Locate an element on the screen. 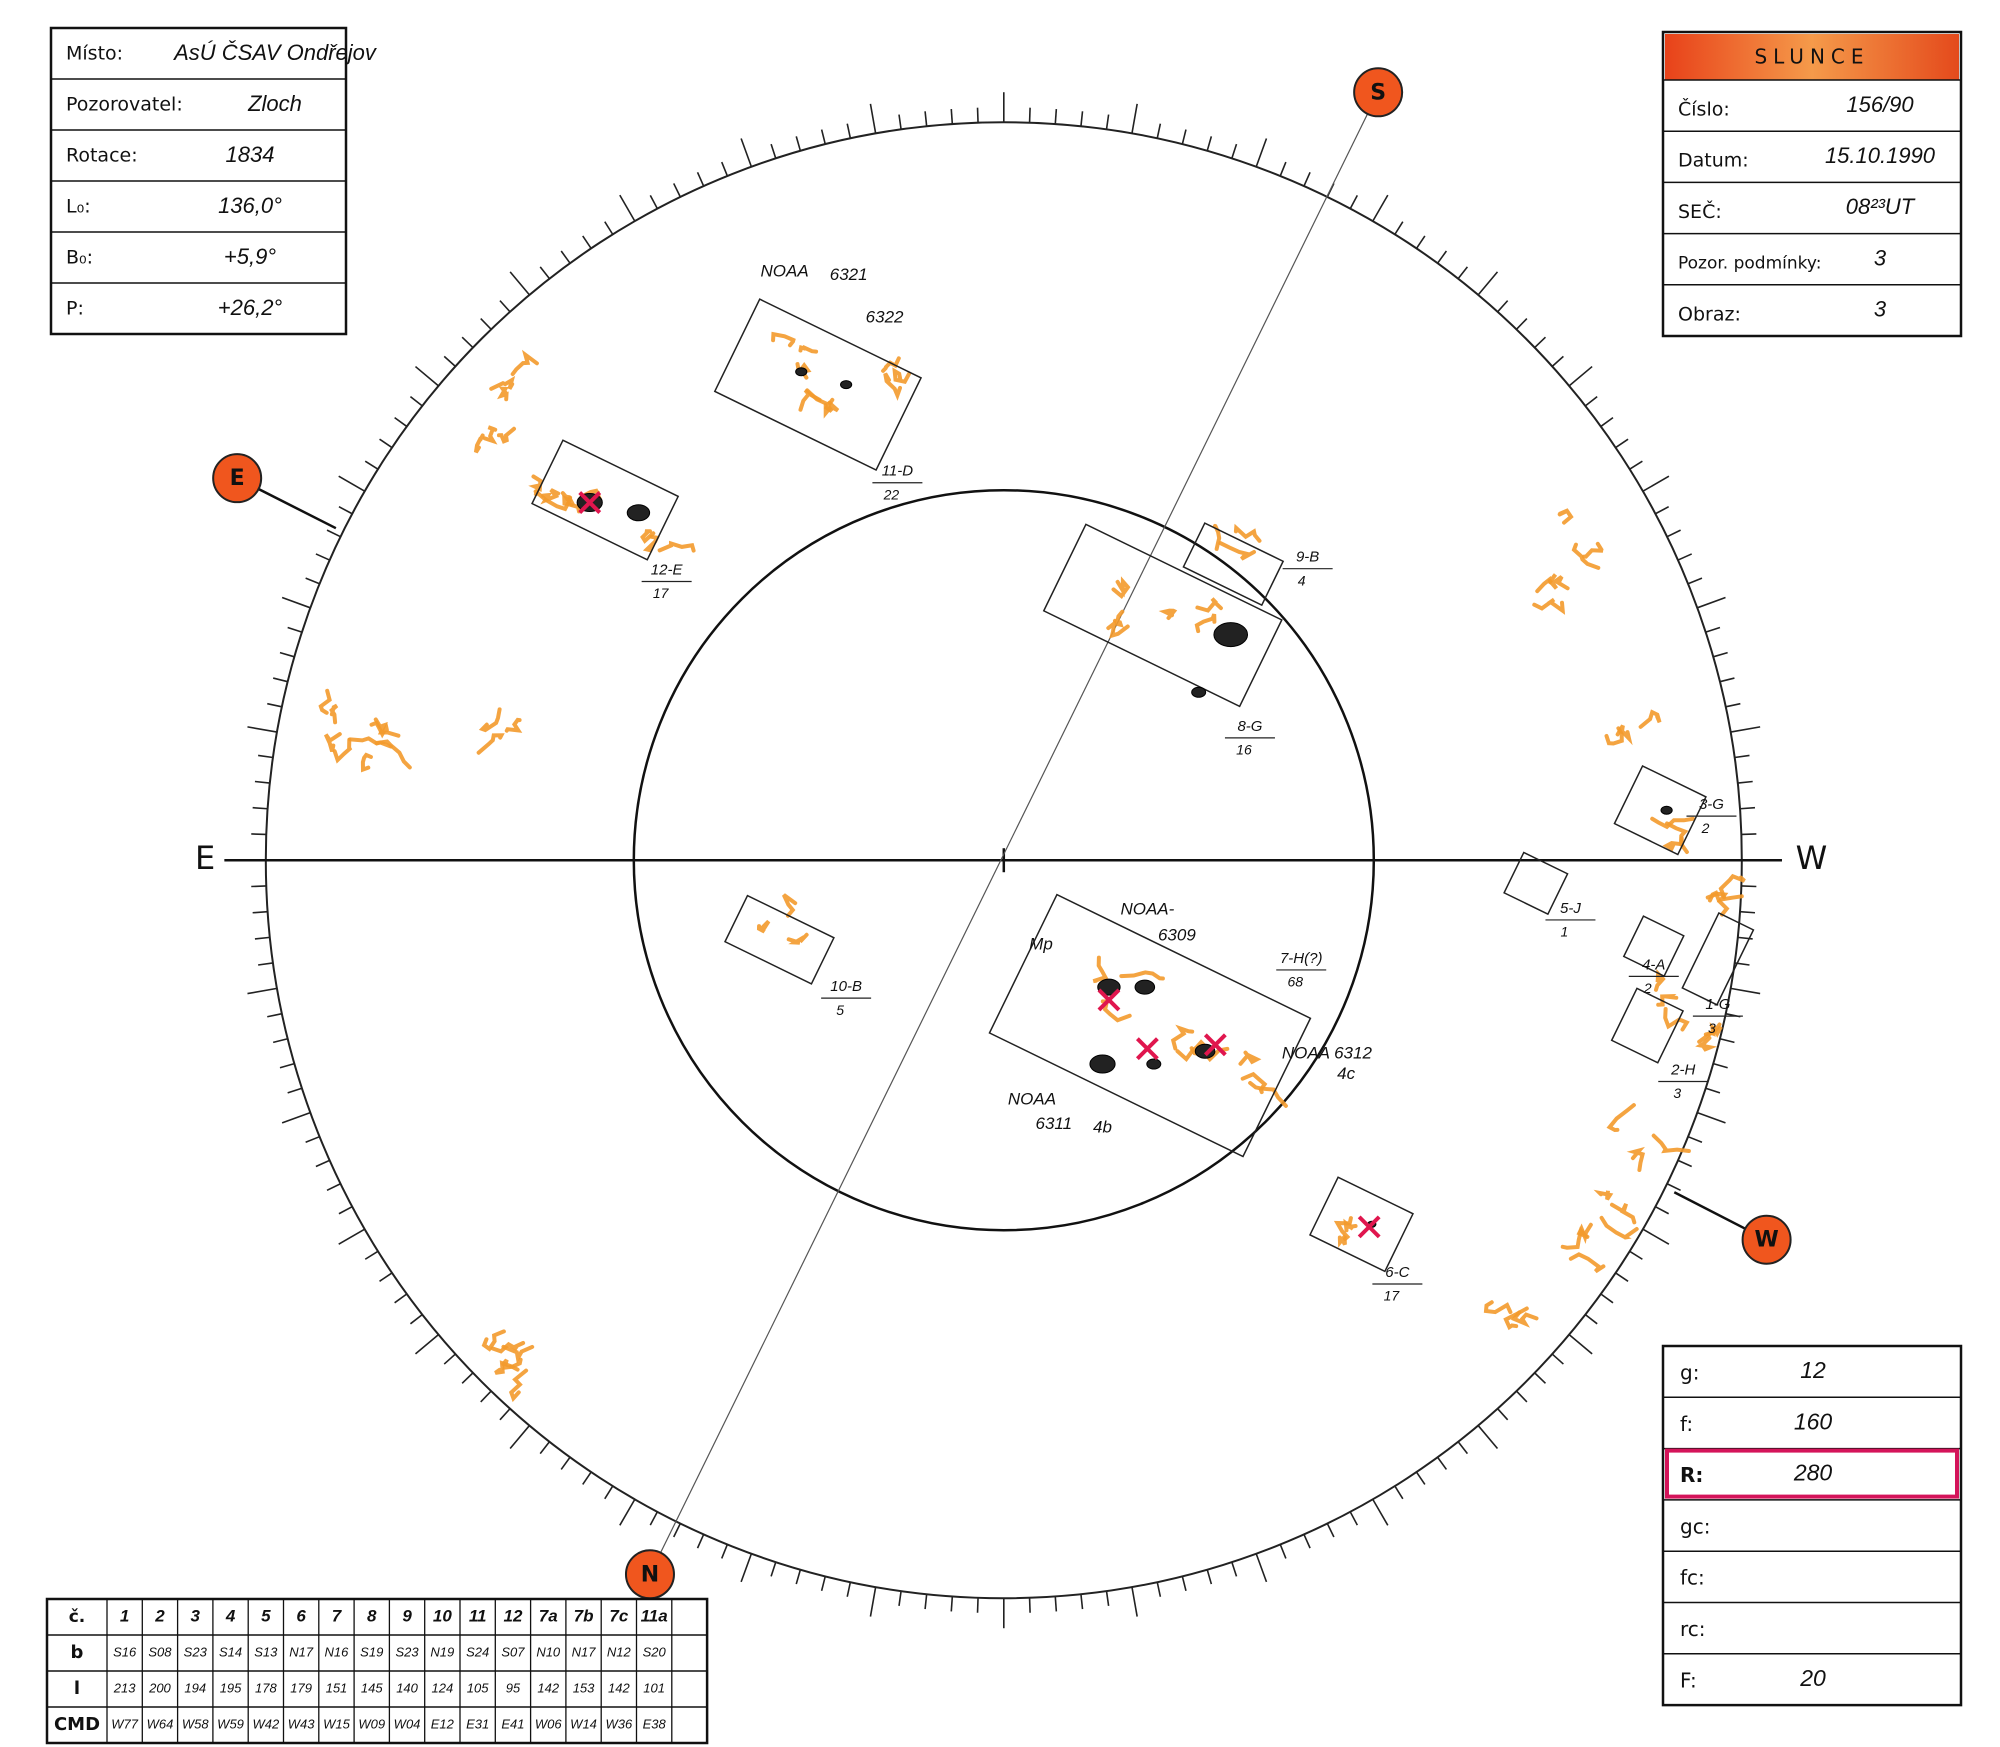 Image resolution: width=2000 pixels, height=1747 pixels. coord-cell: W09 is located at coordinates (371, 1723).